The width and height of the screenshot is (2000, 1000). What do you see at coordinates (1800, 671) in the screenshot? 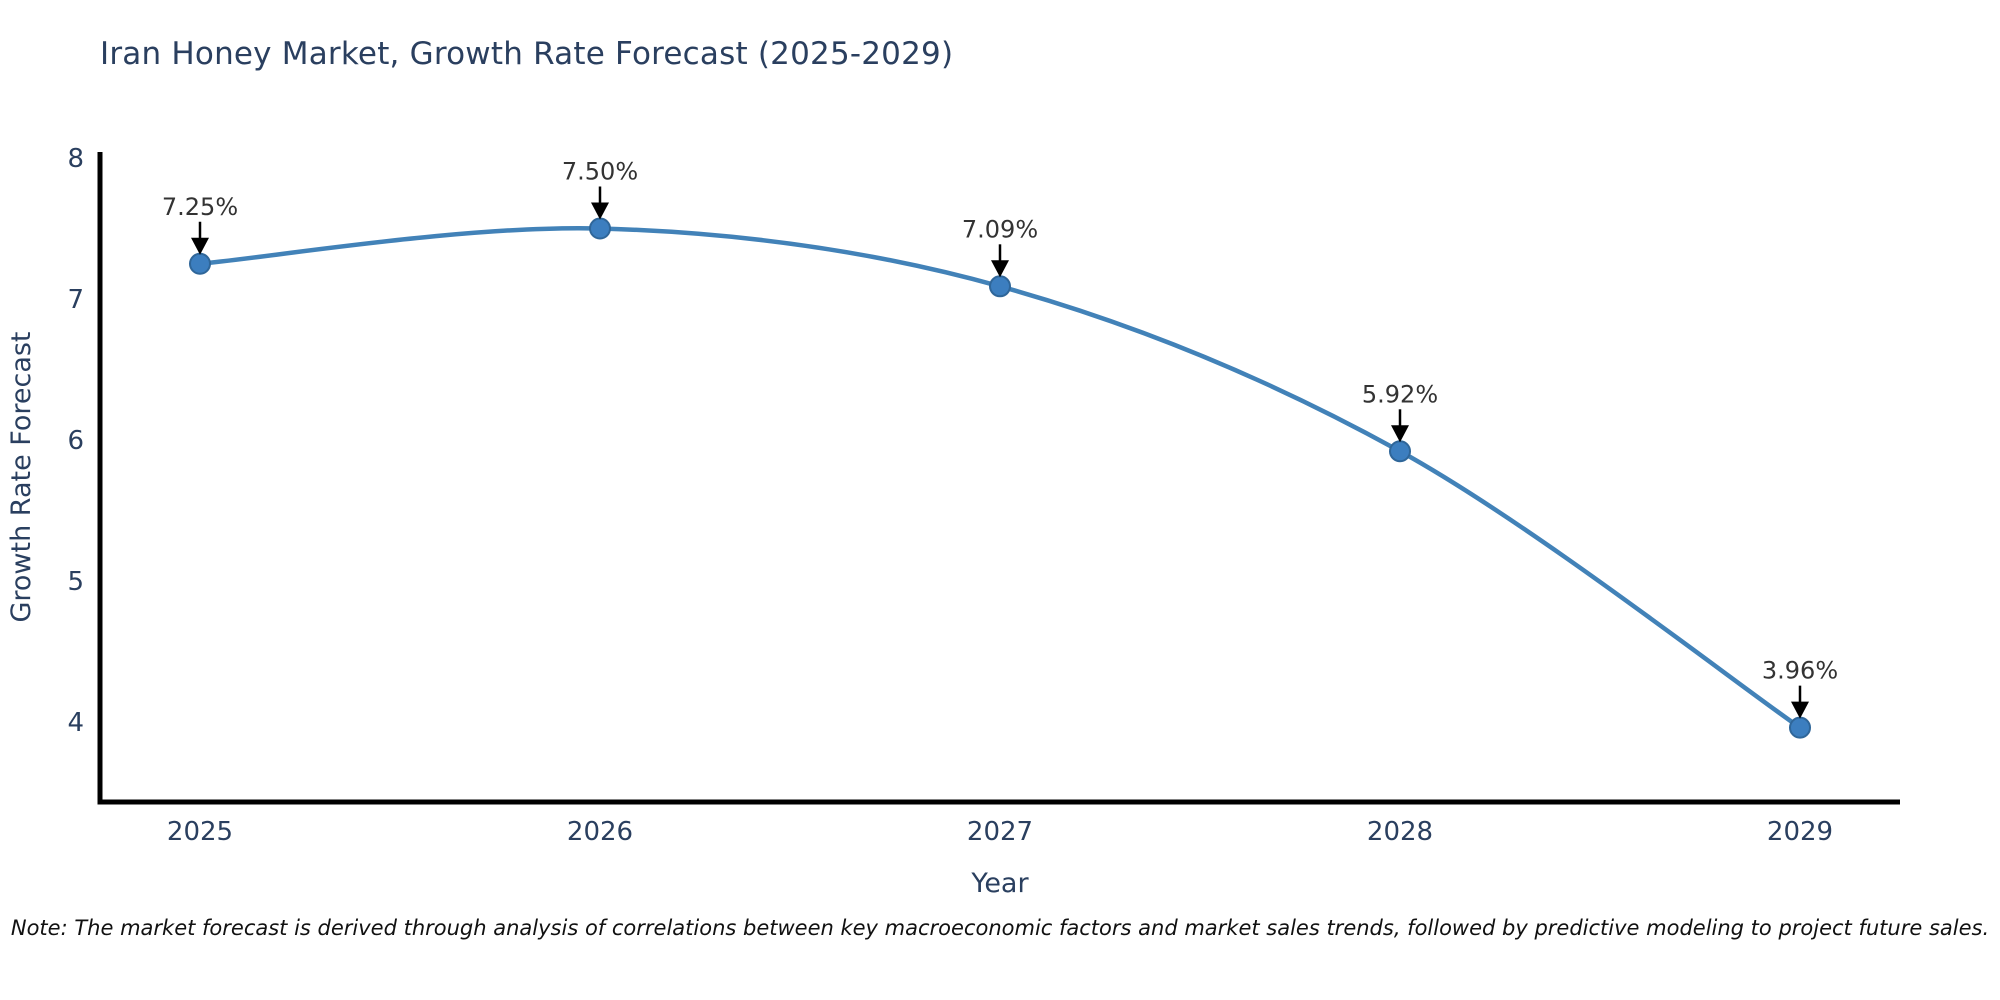
I see `data-point-label: 3.96%` at bounding box center [1800, 671].